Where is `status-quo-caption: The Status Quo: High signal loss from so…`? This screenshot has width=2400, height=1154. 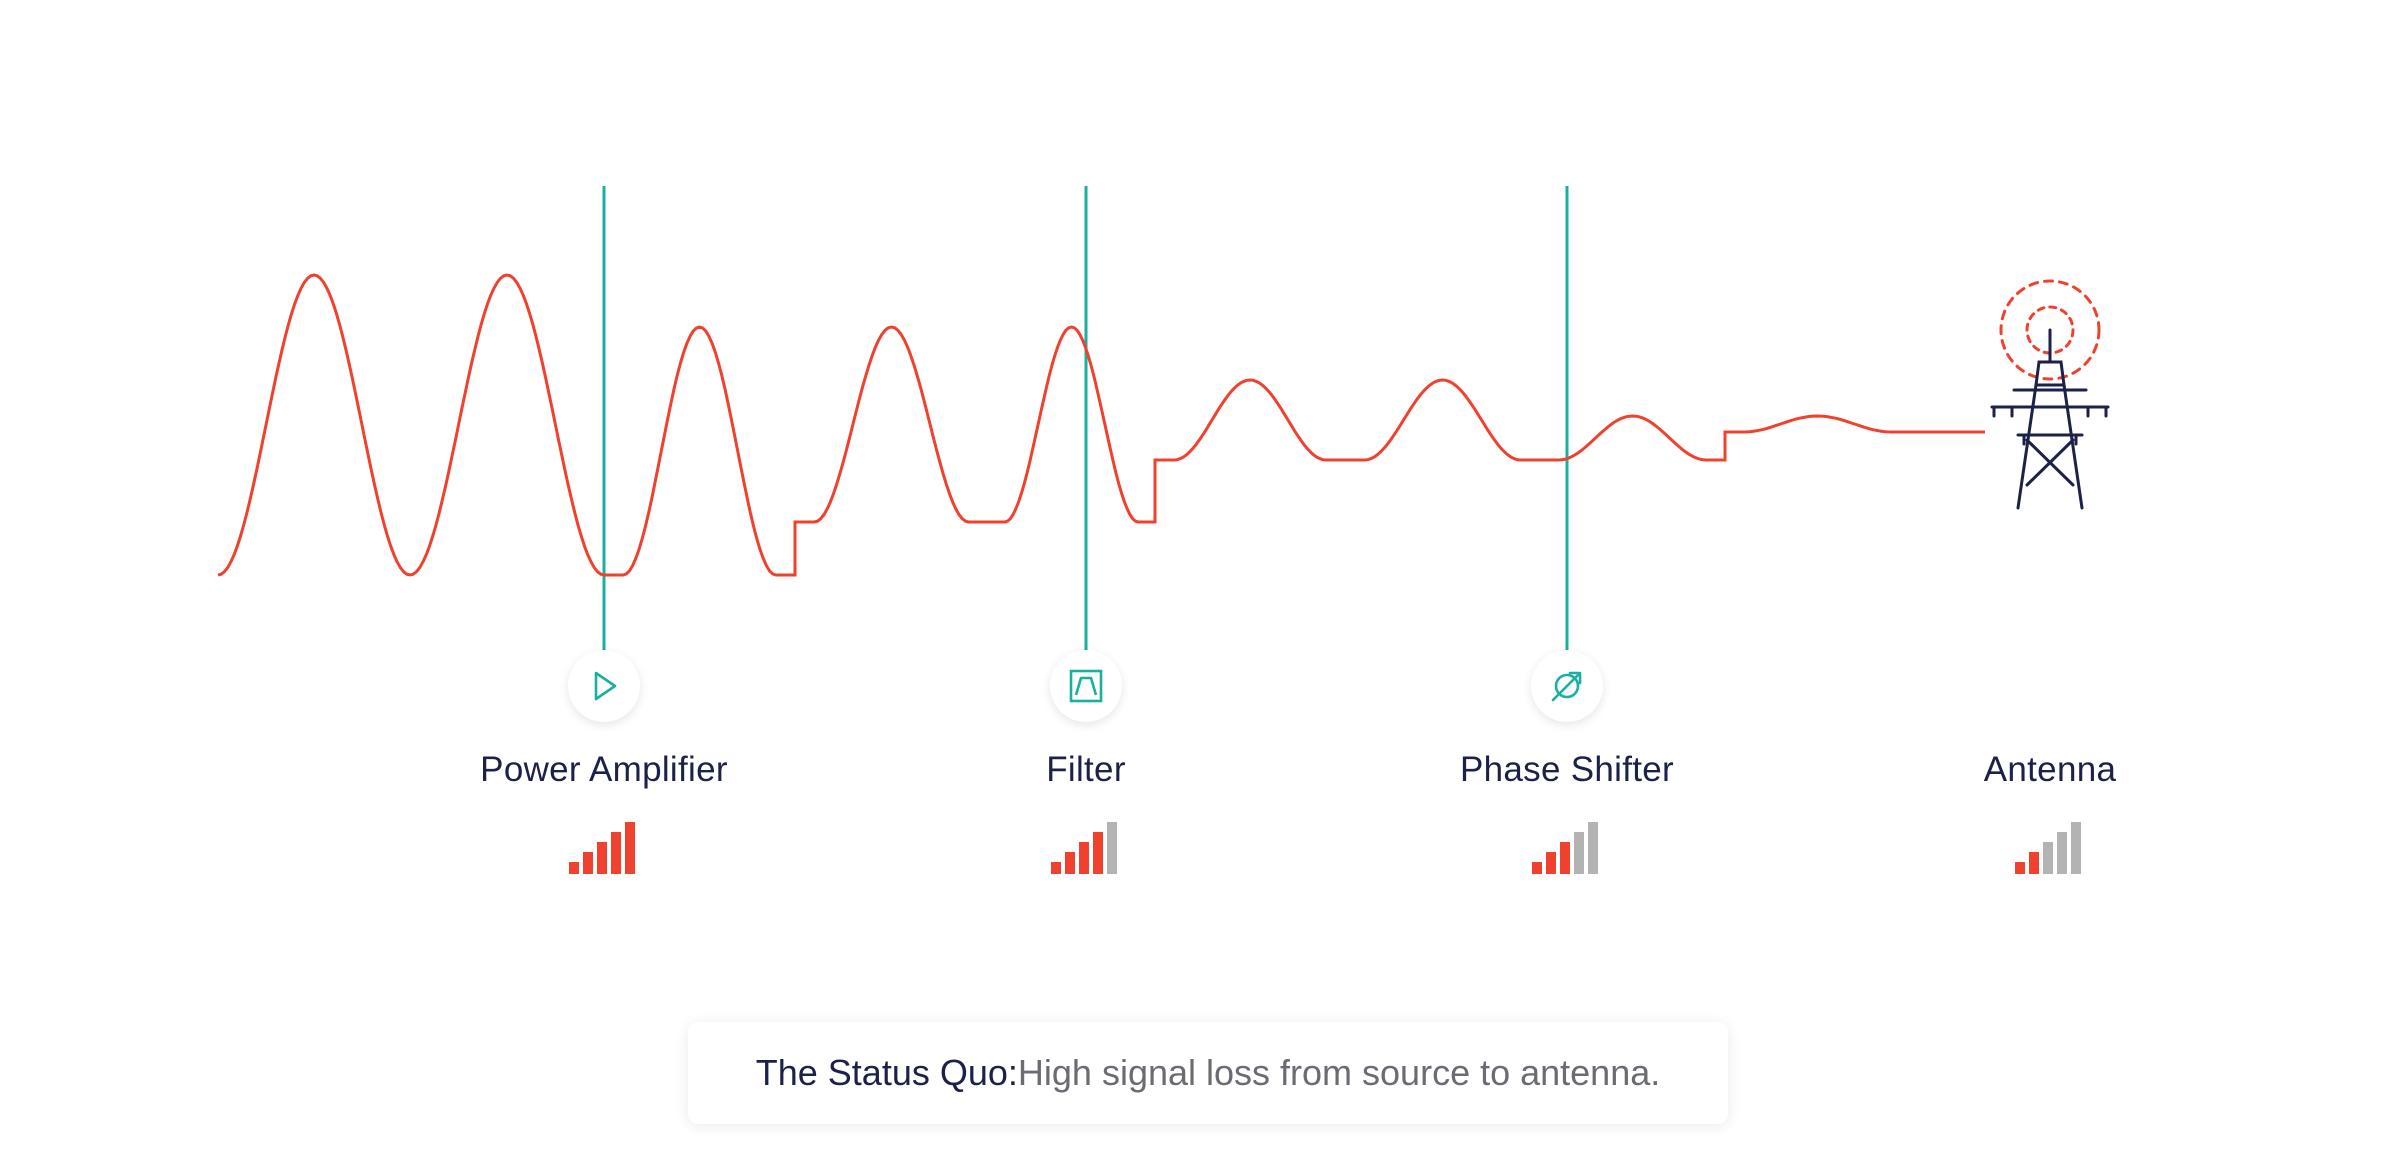 status-quo-caption: The Status Quo: High signal loss from so… is located at coordinates (1208, 1073).